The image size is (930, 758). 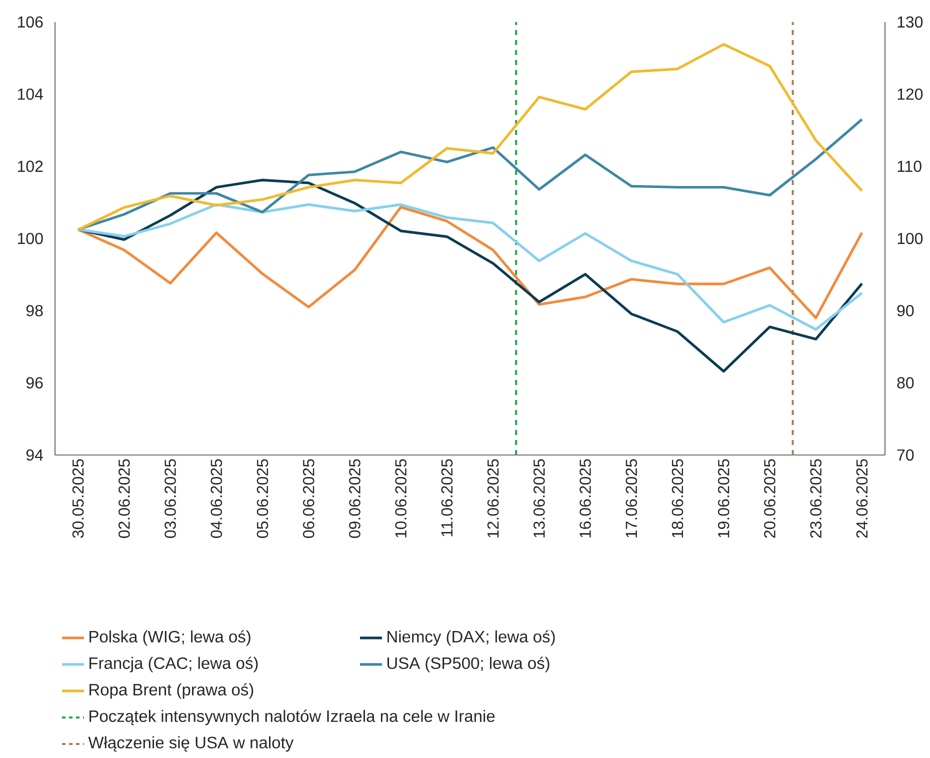 I want to click on y-tick-label: 106, so click(x=30, y=22).